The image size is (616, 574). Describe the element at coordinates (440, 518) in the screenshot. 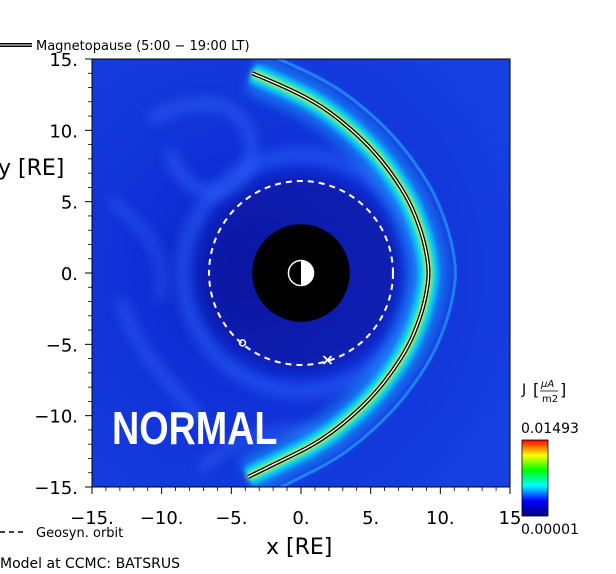

I see `x-tick-label: 10.` at that location.